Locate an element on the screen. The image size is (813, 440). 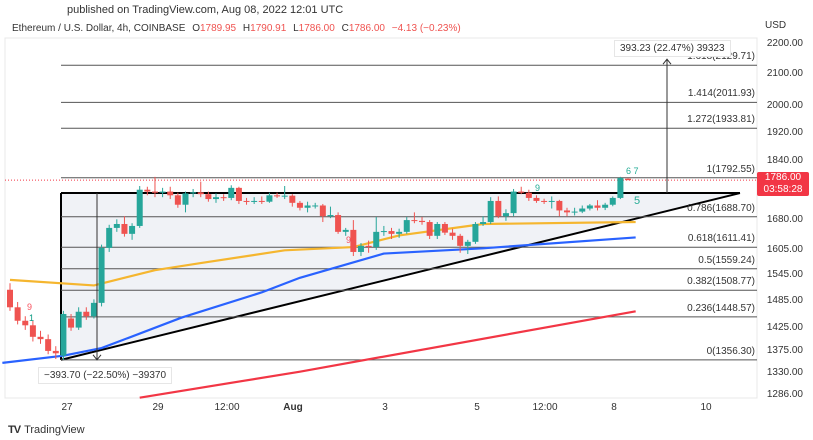
footer-brand: TV TradingView is located at coordinates (46, 430).